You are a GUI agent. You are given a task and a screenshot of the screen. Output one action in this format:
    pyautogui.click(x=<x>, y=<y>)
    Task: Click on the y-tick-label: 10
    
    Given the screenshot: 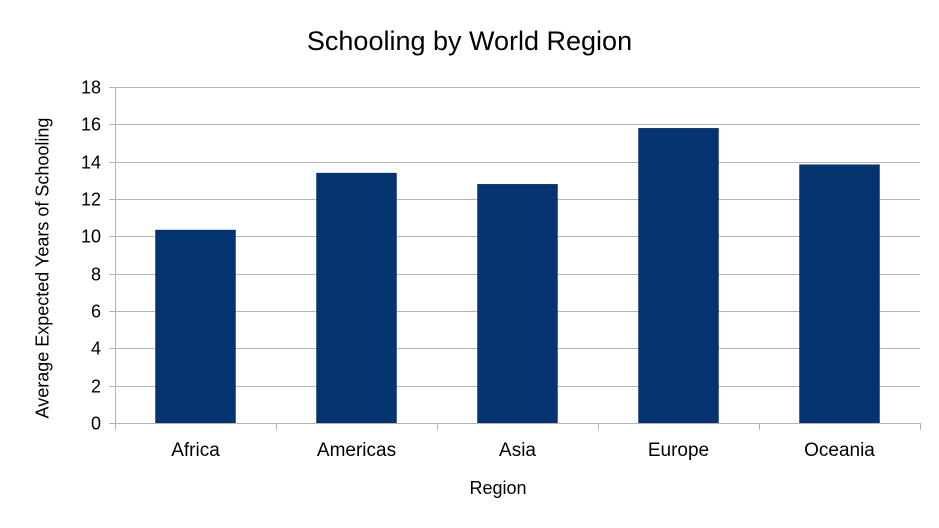 What is the action you would take?
    pyautogui.click(x=91, y=237)
    